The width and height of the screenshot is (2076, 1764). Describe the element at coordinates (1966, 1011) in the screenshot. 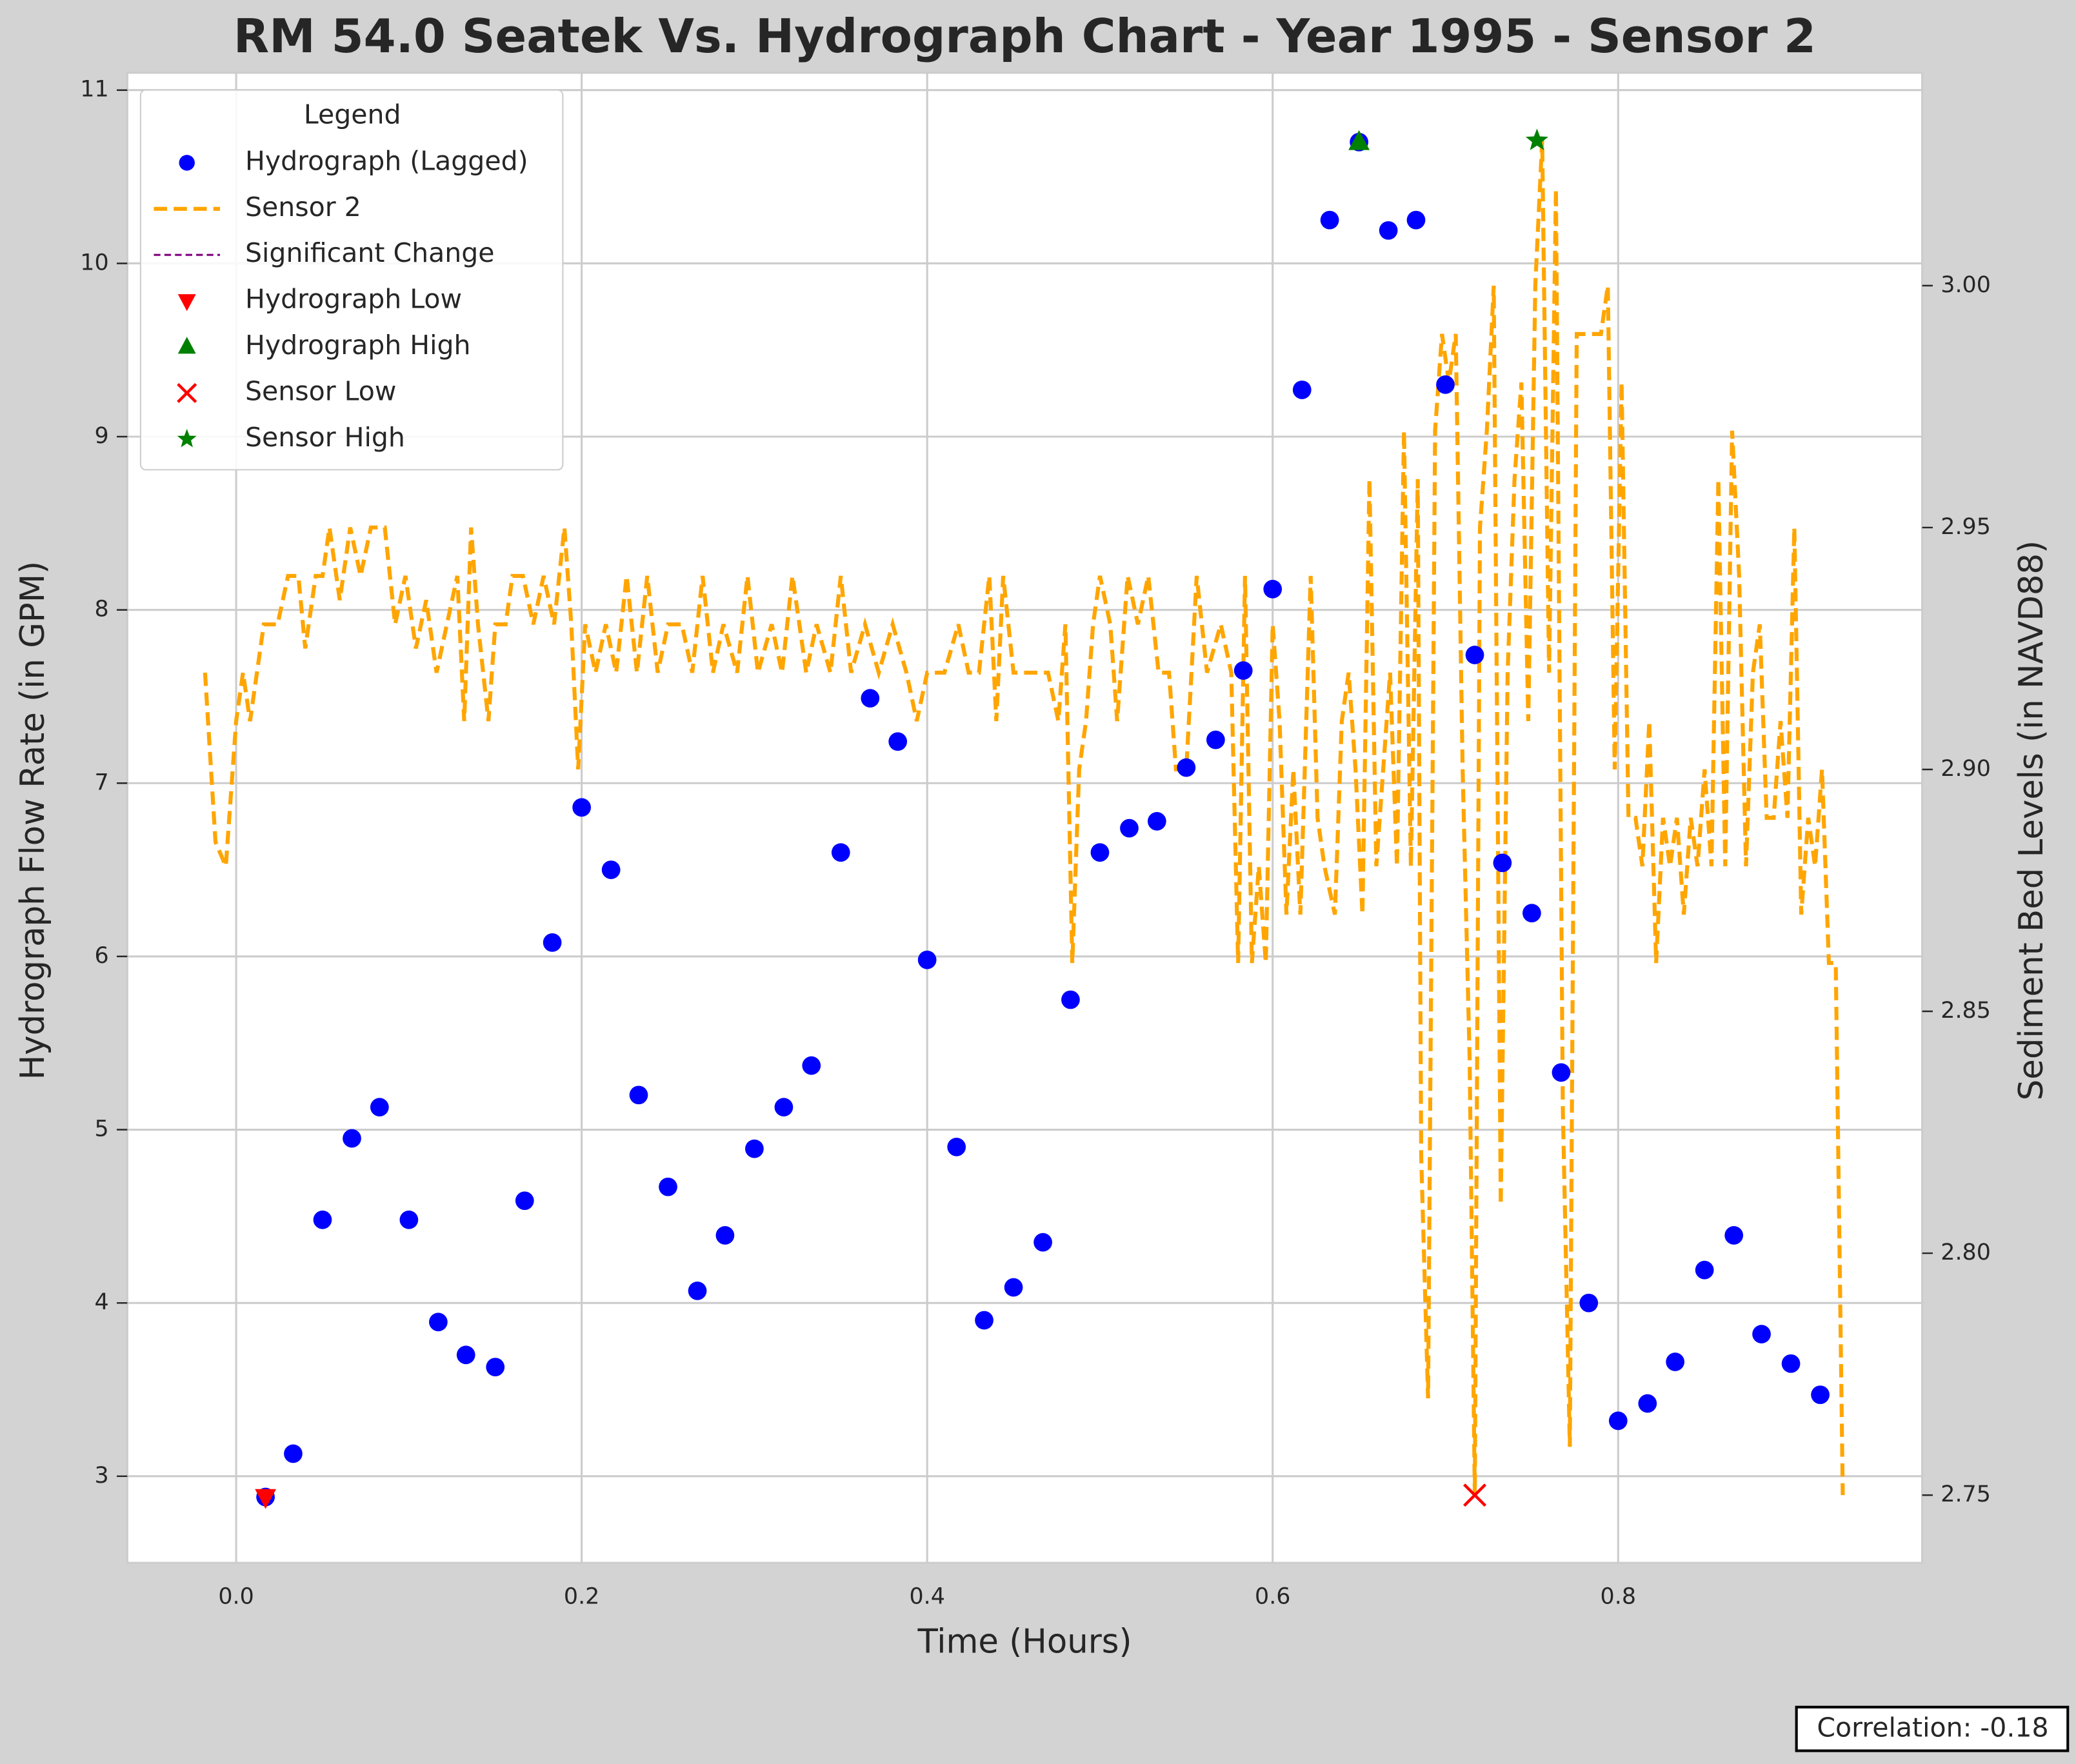

I see `y2-tick-label: 2.85` at that location.